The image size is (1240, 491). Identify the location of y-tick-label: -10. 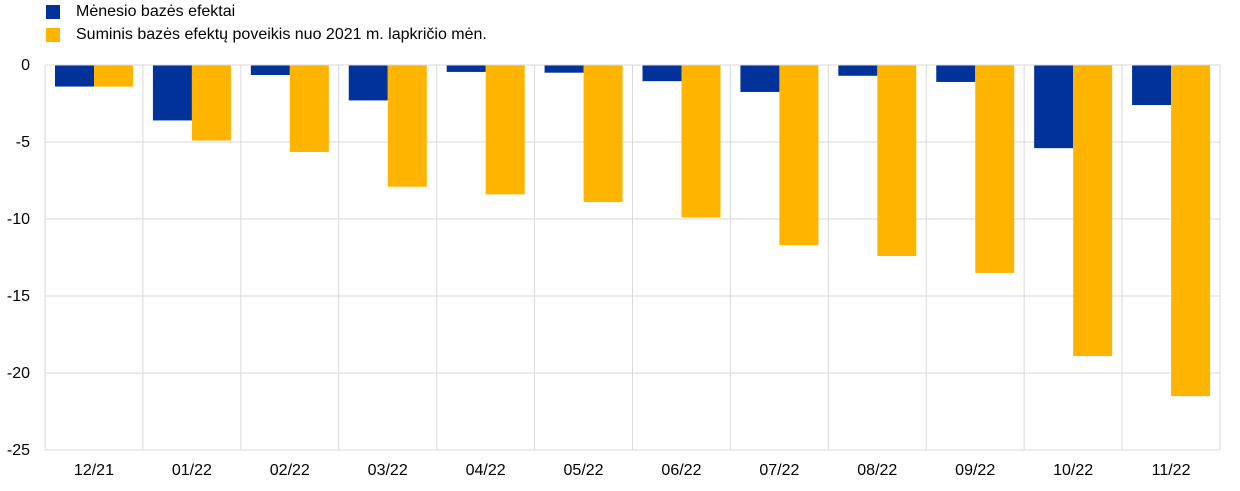
(18, 219).